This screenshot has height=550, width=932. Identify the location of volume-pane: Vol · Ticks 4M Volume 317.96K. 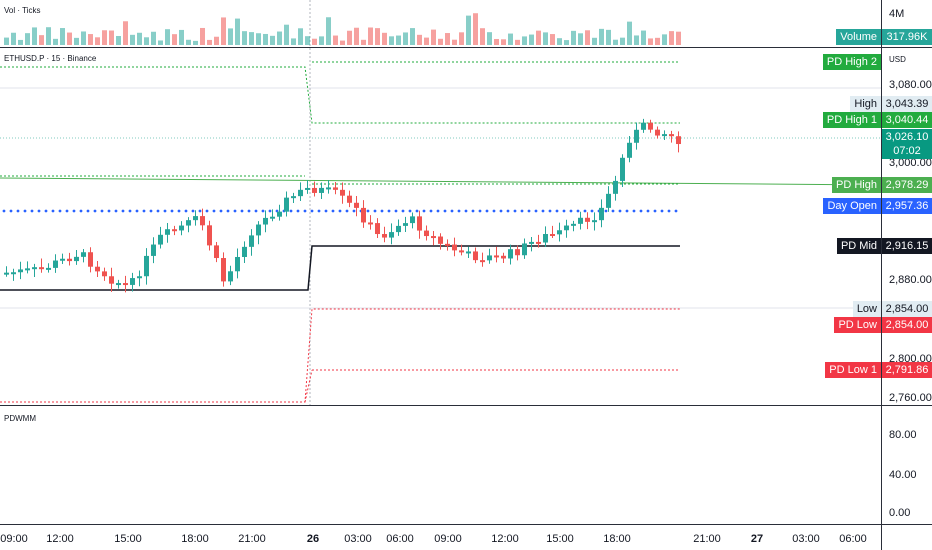
(466, 23).